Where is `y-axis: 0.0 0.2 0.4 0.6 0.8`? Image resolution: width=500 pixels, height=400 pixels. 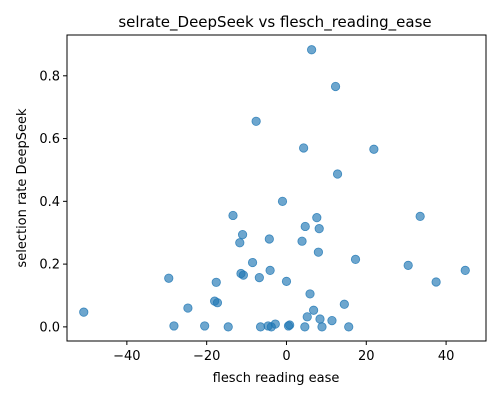 y-axis: 0.0 0.2 0.4 0.6 0.8 is located at coordinates (53, 202).